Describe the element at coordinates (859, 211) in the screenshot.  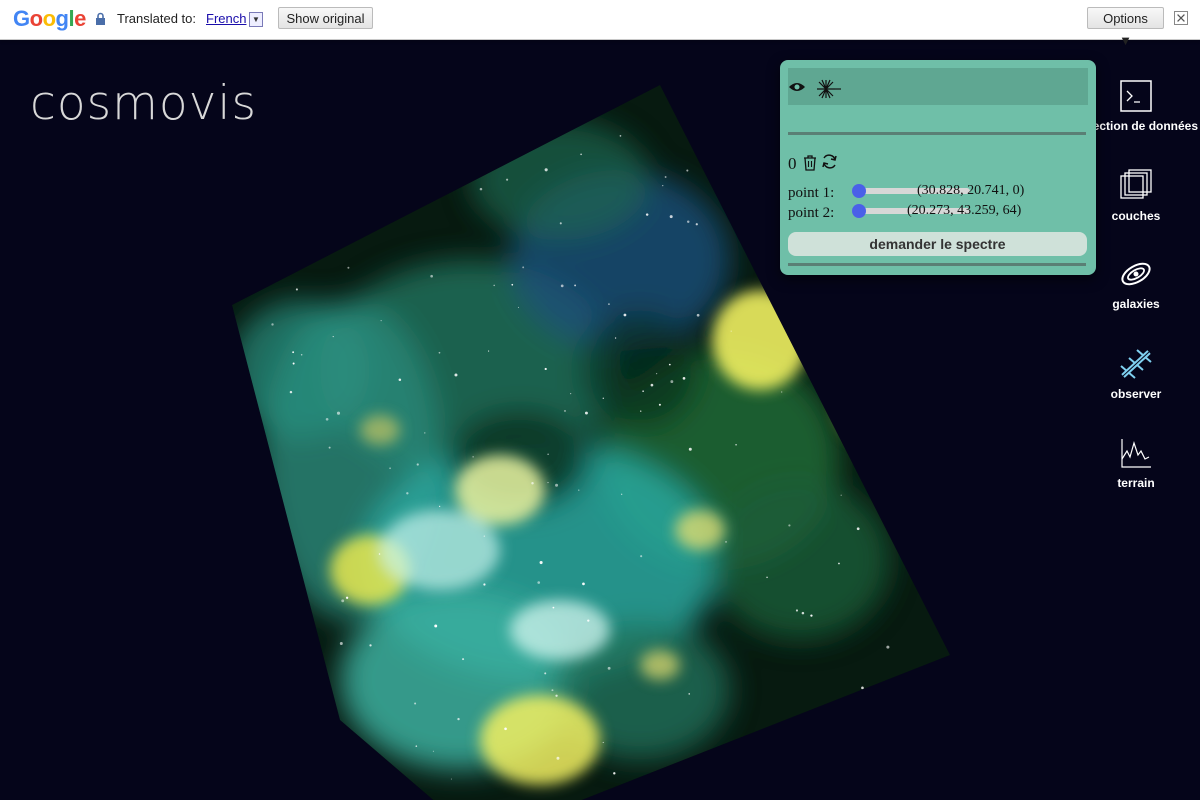
I see `point2-slider-thumb` at that location.